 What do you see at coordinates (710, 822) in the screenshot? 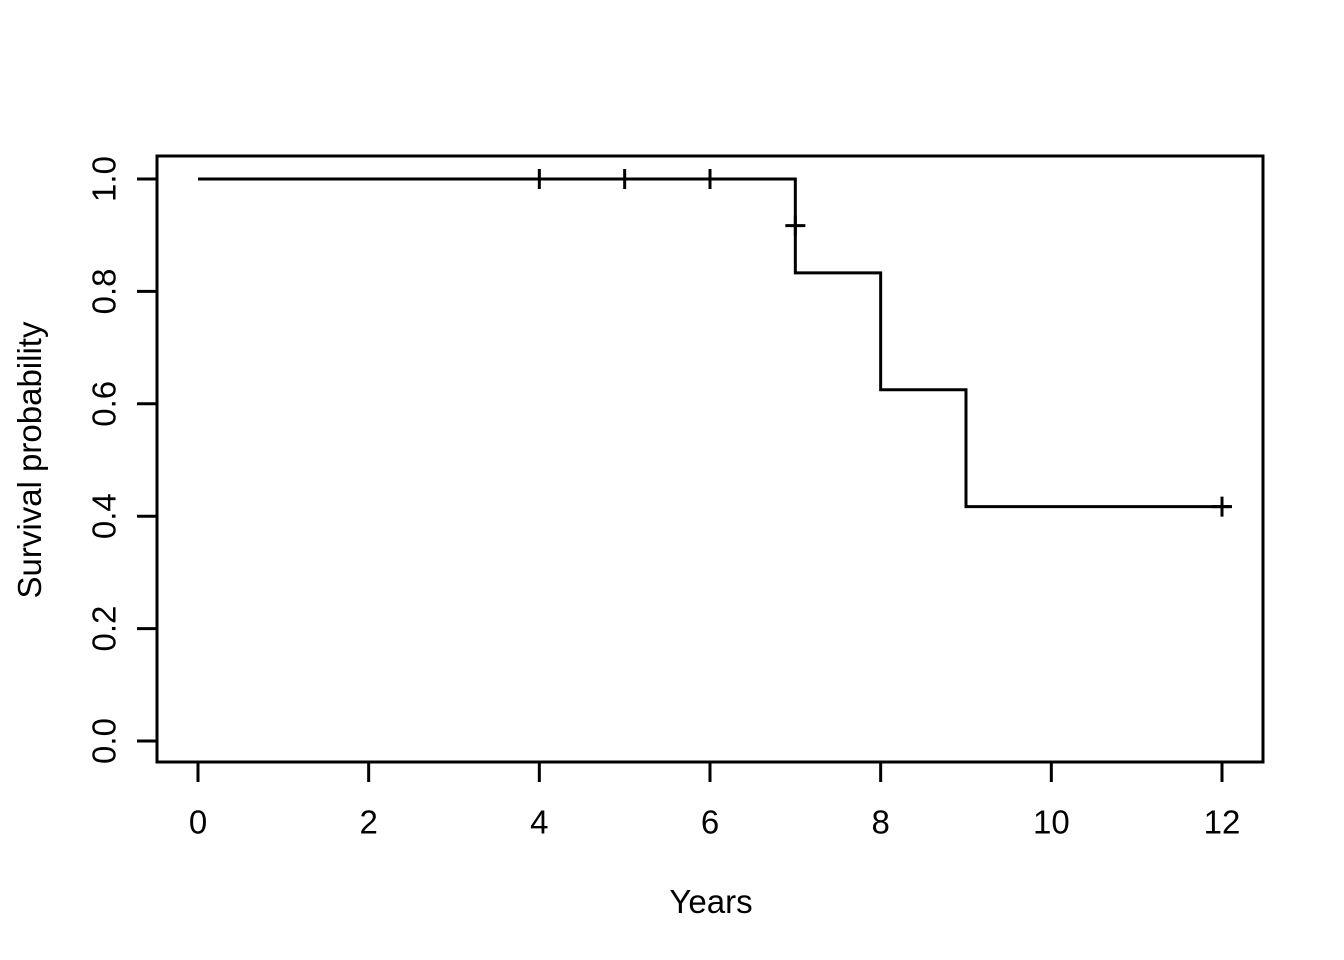
I see `x-tick-label: 6` at bounding box center [710, 822].